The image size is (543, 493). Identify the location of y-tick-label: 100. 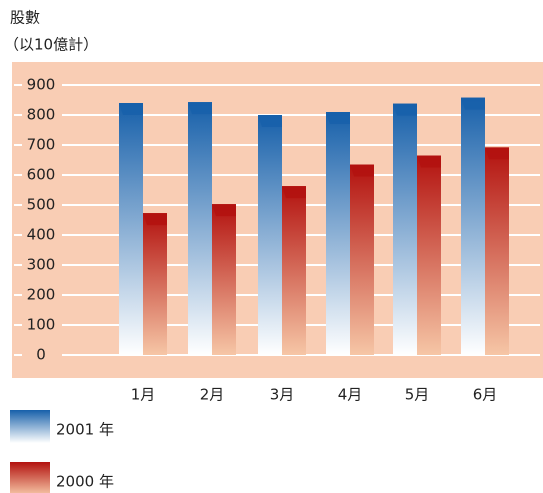
(41, 325).